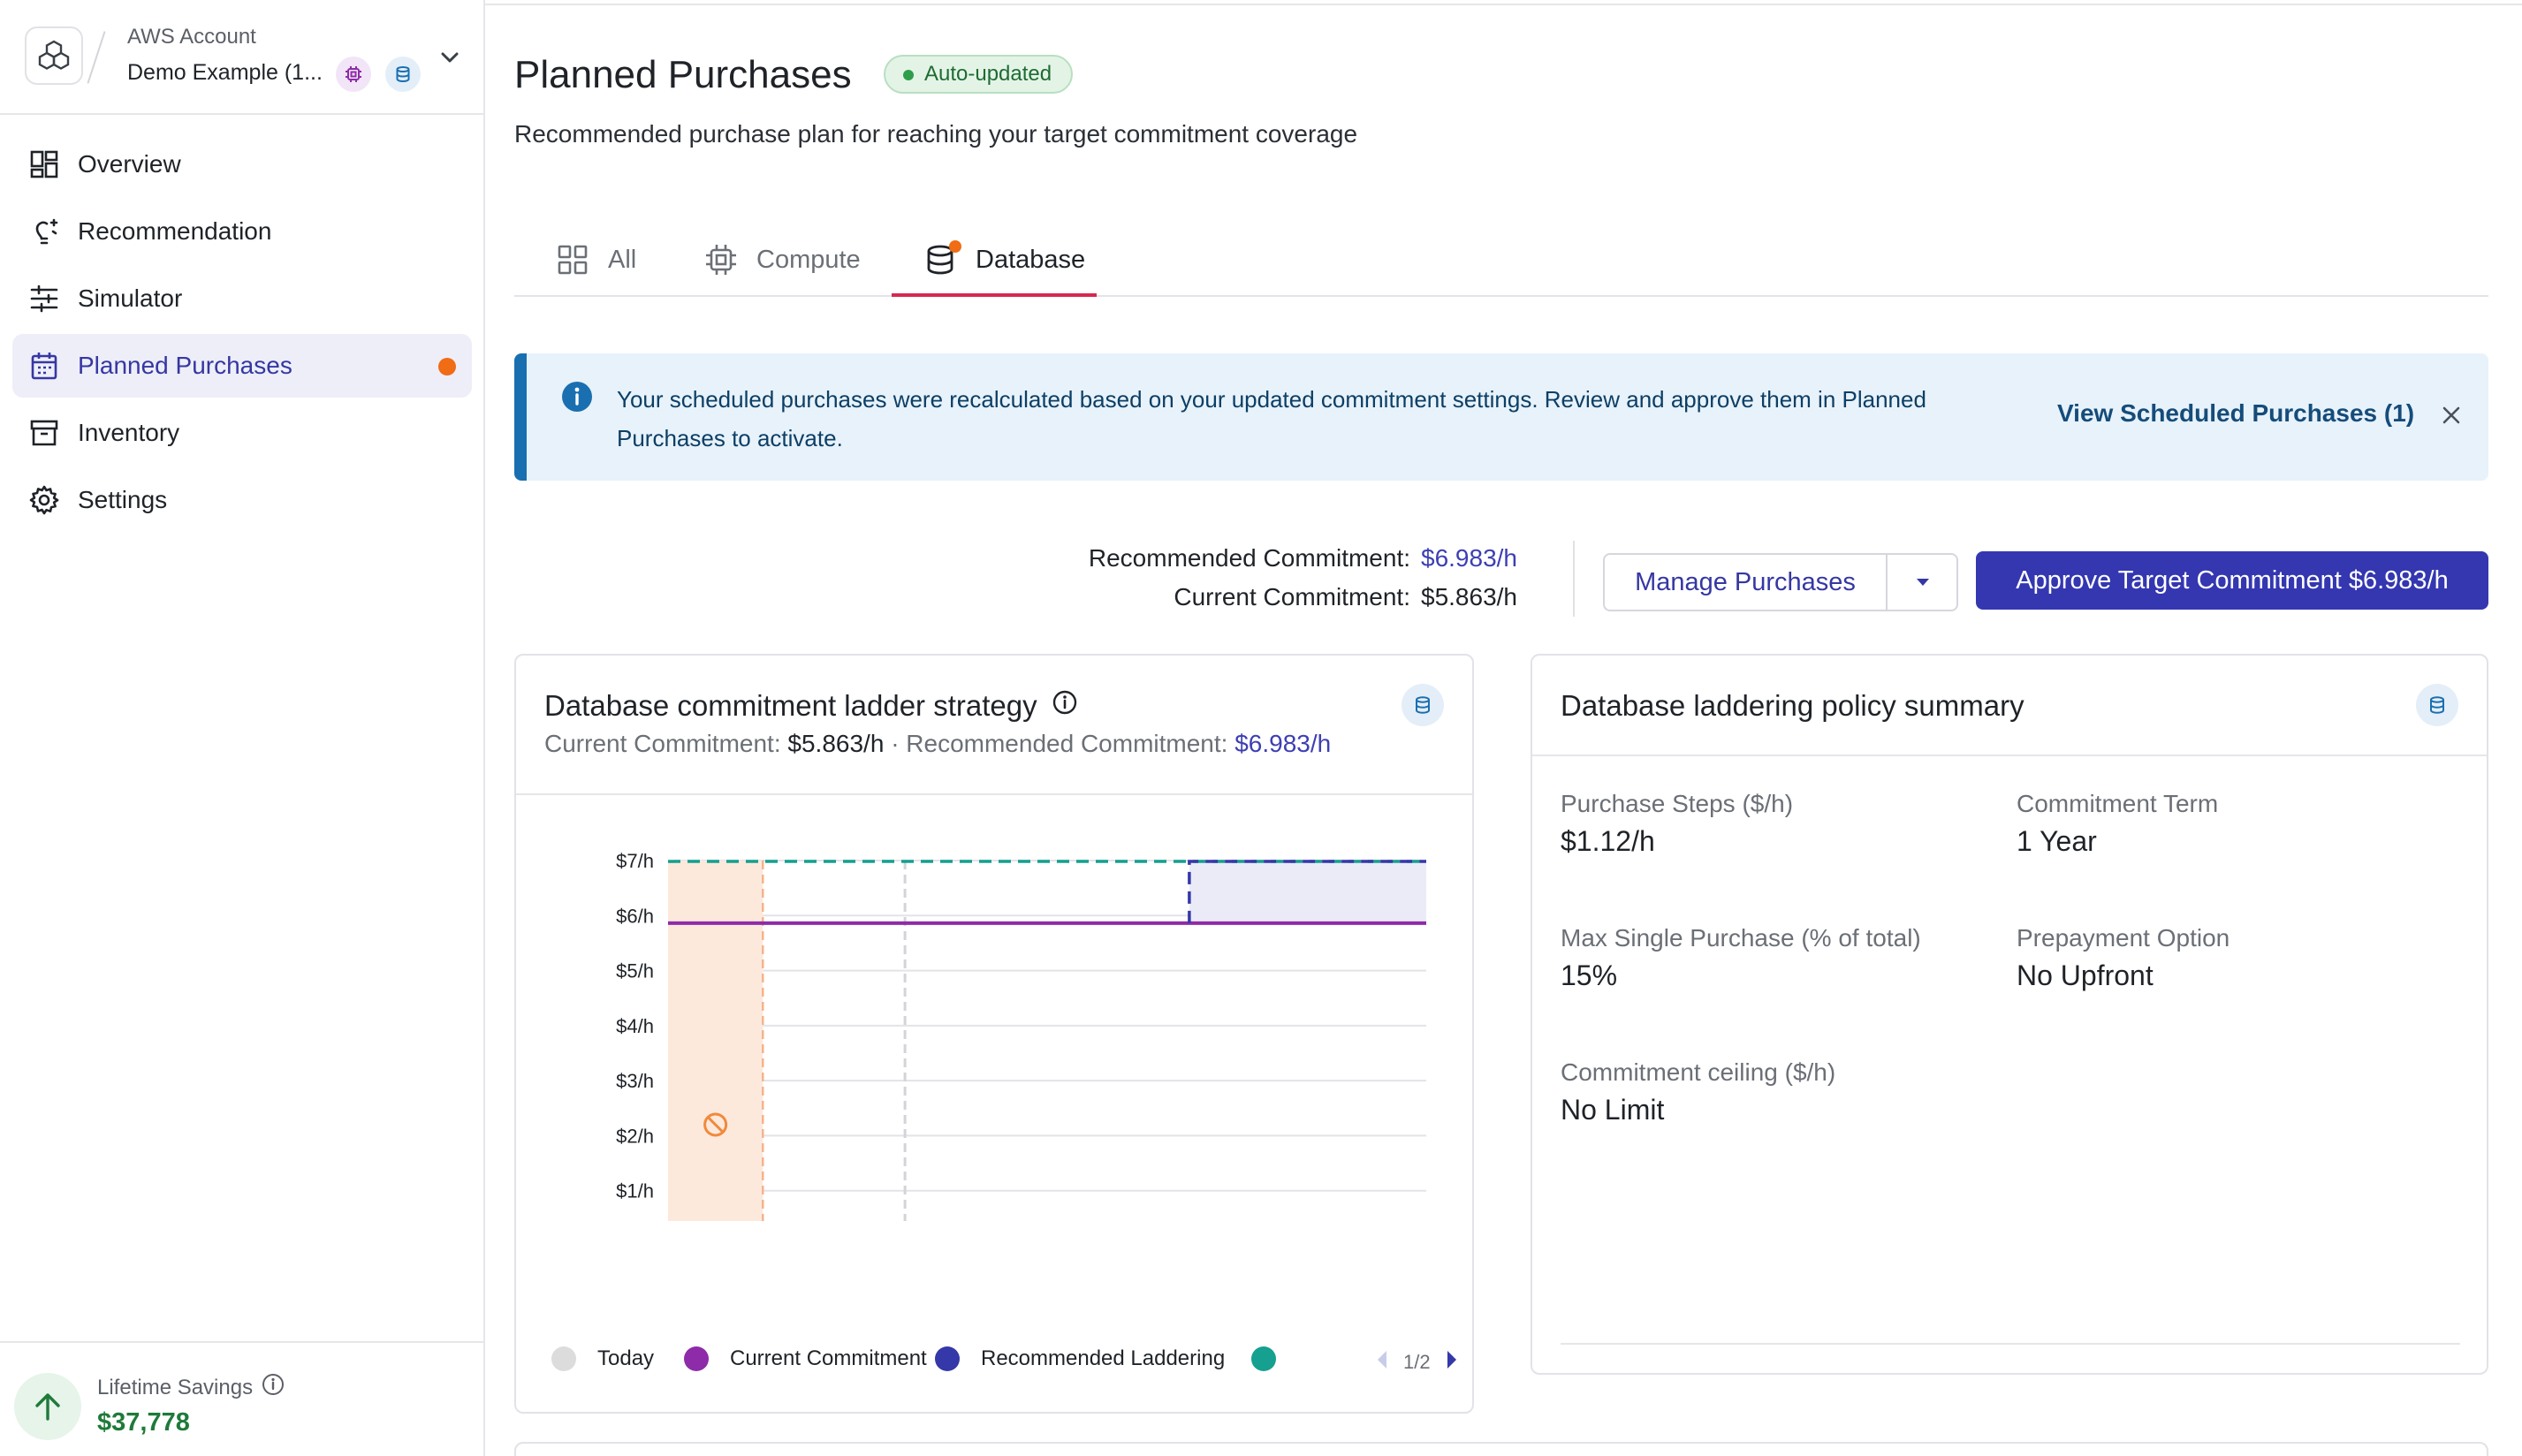  What do you see at coordinates (1574, 579) in the screenshot?
I see `divider` at bounding box center [1574, 579].